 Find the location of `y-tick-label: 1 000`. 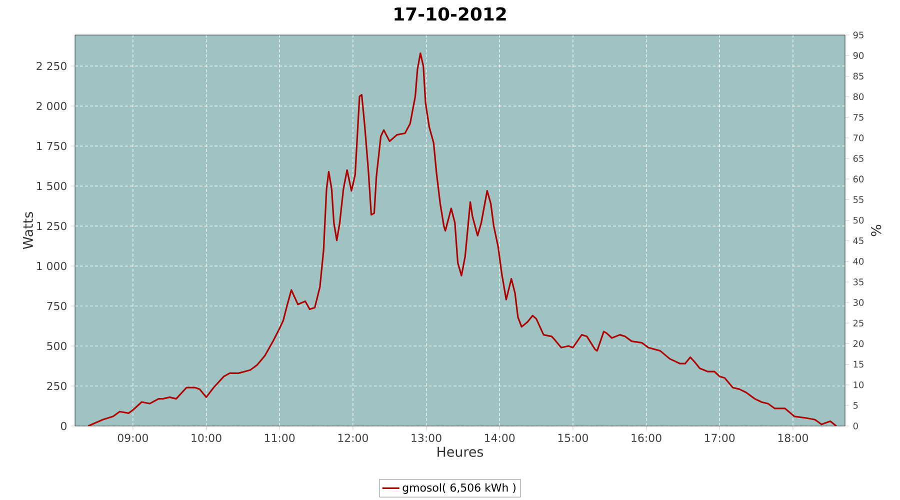

y-tick-label: 1 000 is located at coordinates (51, 266).